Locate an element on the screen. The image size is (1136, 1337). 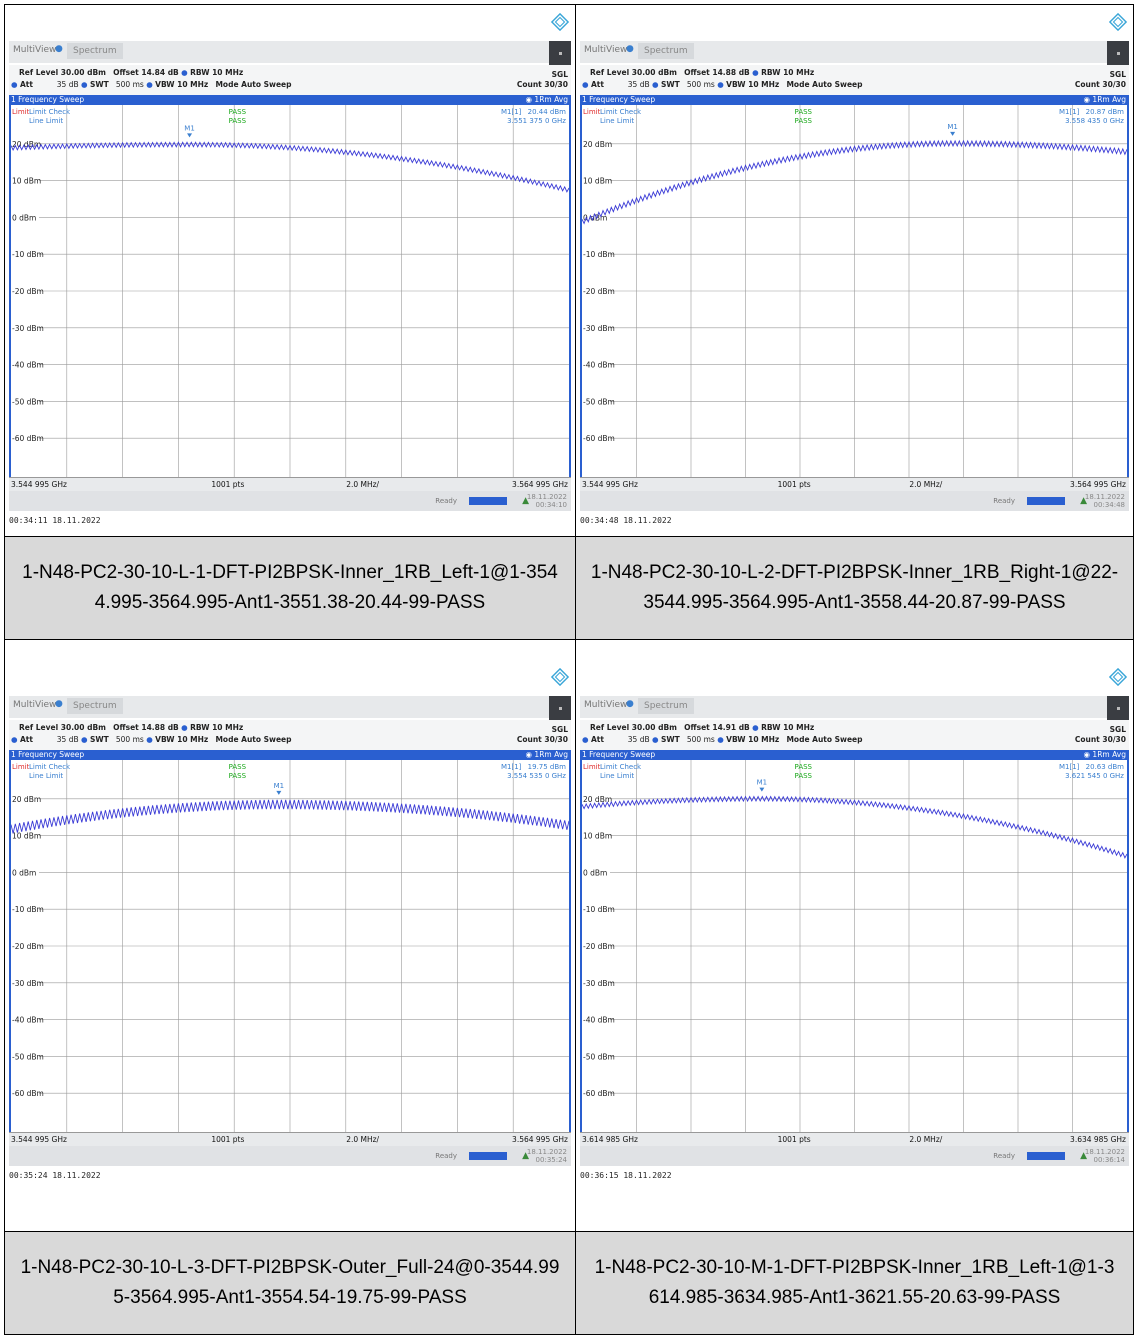
stop-frequency: 3.564 995 GHz is located at coordinates (540, 1139).